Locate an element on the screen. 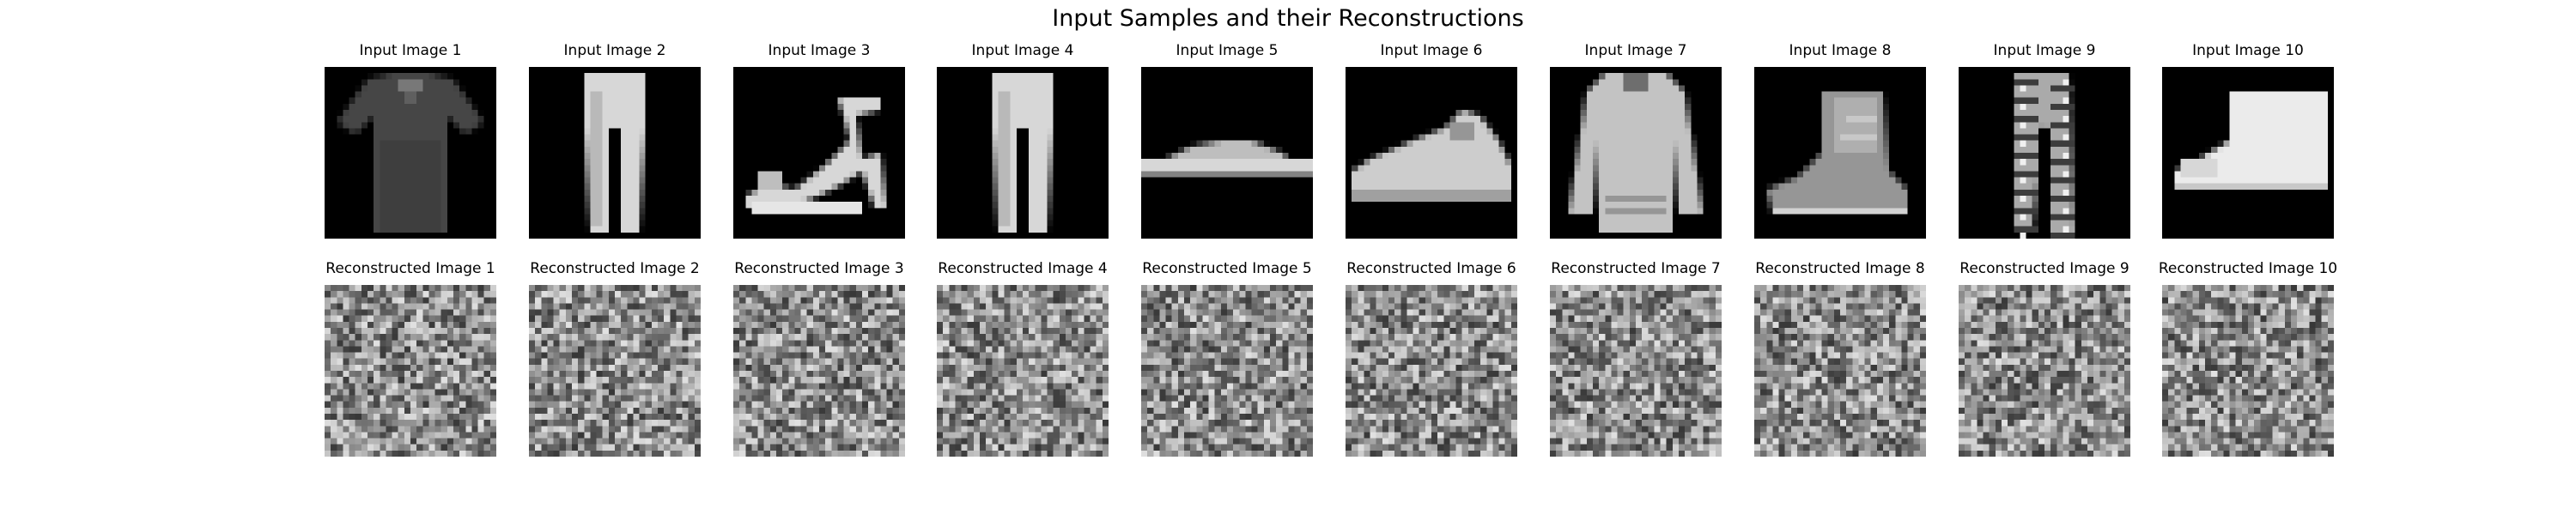 This screenshot has height=515, width=2576. input-title: Input Image 5 is located at coordinates (1228, 50).